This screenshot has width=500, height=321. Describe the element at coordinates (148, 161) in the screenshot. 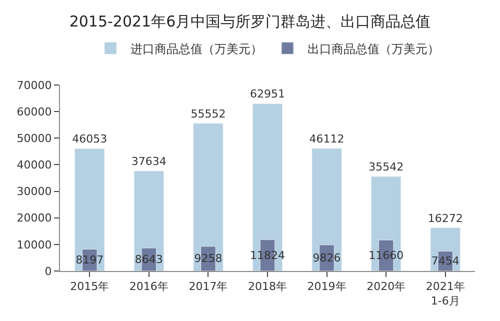

I see `data-label: 37634` at that location.